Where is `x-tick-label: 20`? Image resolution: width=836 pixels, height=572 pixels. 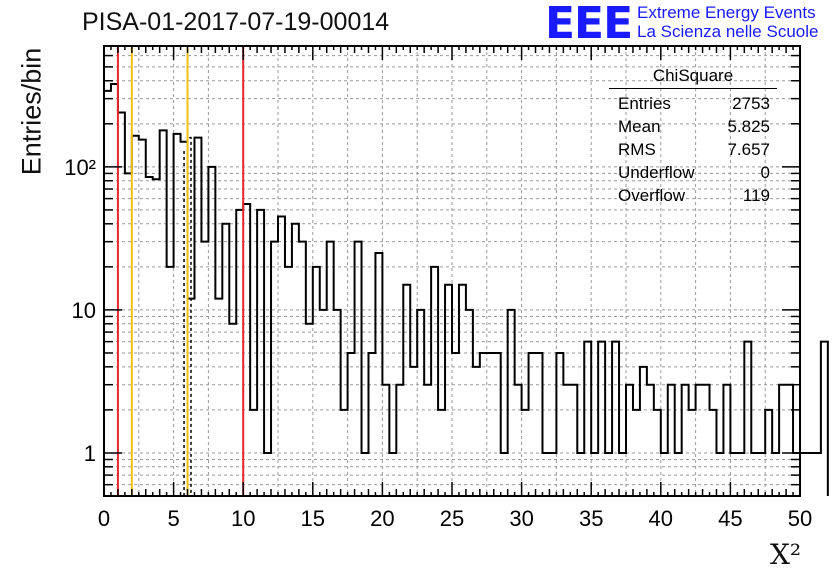
x-tick-label: 20 is located at coordinates (382, 518).